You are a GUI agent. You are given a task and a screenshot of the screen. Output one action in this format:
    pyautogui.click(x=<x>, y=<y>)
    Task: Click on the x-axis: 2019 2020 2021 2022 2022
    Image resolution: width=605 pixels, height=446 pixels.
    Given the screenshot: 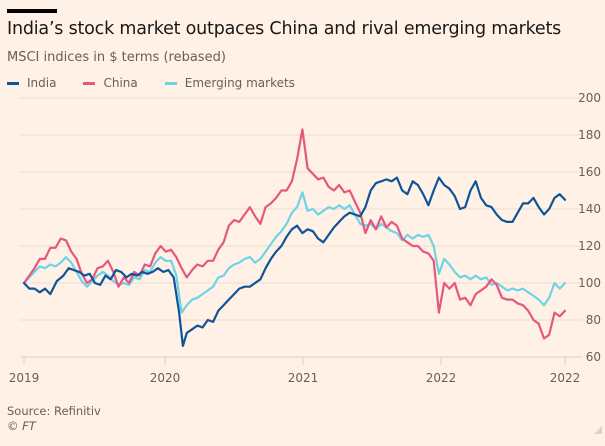 What is the action you would take?
    pyautogui.click(x=295, y=371)
    